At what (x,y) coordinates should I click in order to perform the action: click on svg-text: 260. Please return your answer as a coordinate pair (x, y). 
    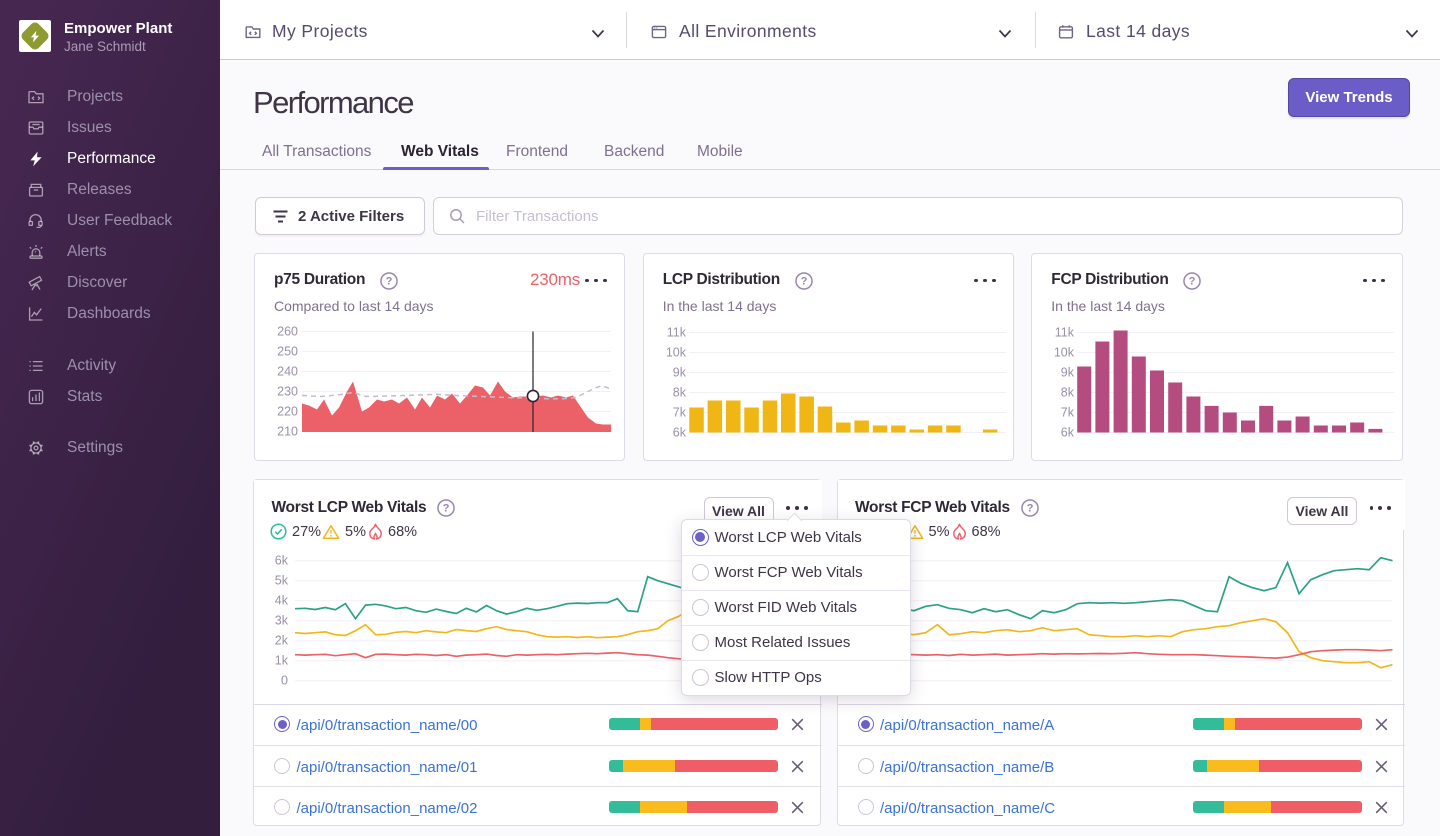
    Looking at the image, I should click on (287, 331).